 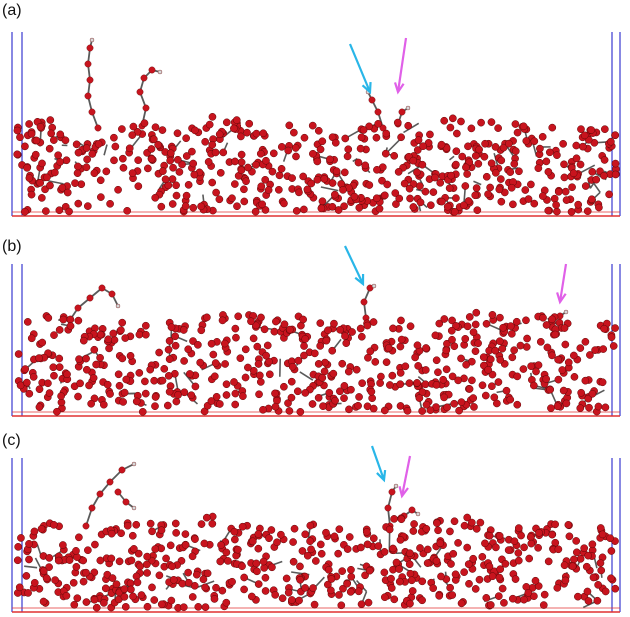 What do you see at coordinates (11, 440) in the screenshot?
I see `panel-label: (c)` at bounding box center [11, 440].